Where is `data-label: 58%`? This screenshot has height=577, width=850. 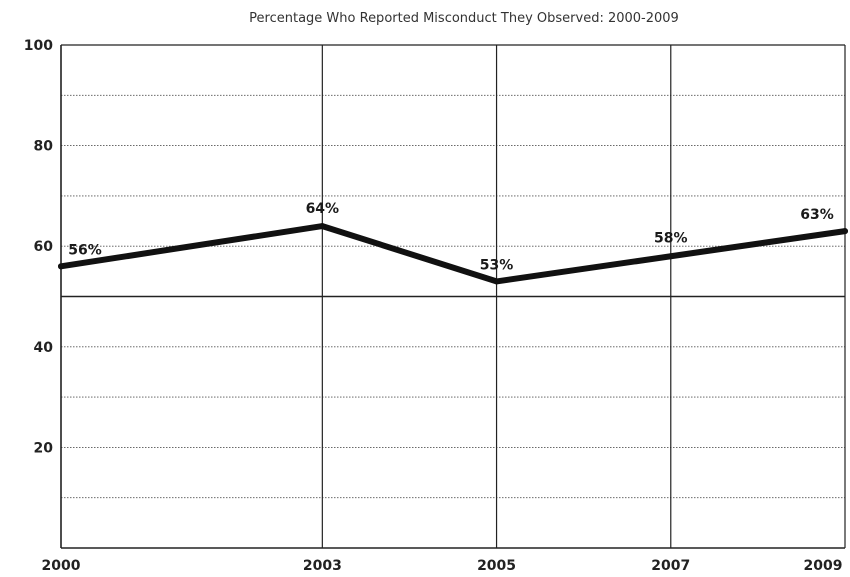 data-label: 58% is located at coordinates (671, 238).